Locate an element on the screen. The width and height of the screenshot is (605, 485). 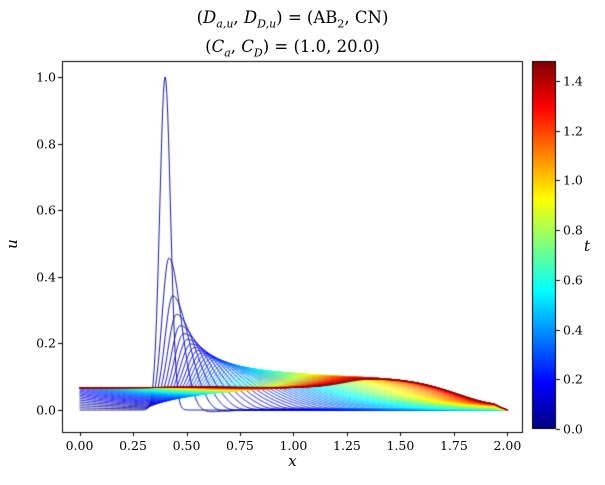
plot-title-line1: (Da,u, DD,u) = (AB2, CN) is located at coordinates (292, 19).